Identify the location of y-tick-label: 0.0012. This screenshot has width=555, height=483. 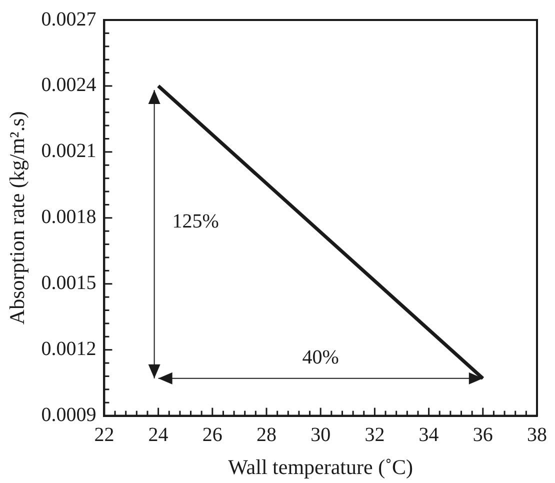
(68, 349).